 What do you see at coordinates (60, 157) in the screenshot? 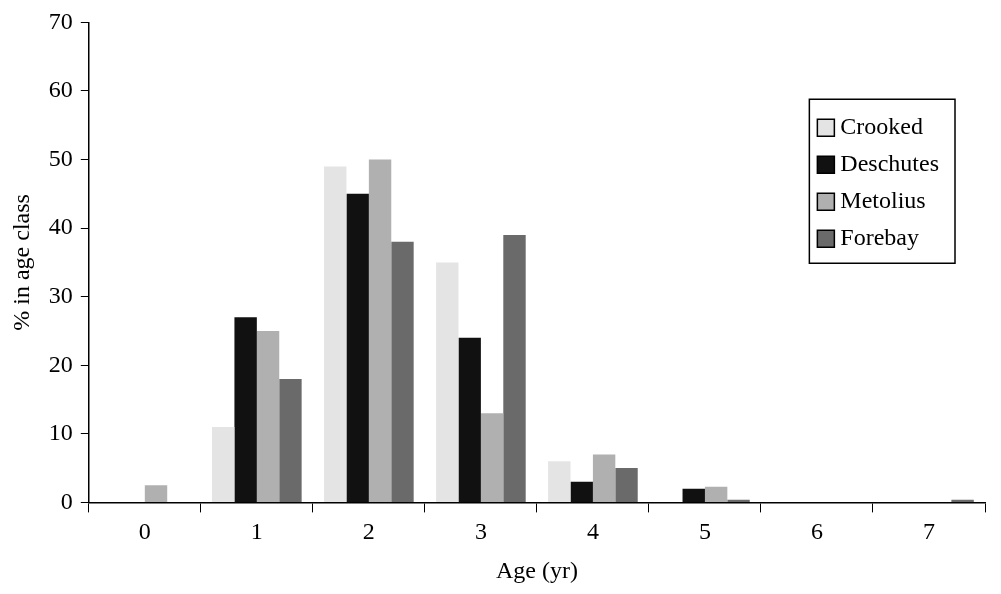
I see `y-tick-label: 50` at bounding box center [60, 157].